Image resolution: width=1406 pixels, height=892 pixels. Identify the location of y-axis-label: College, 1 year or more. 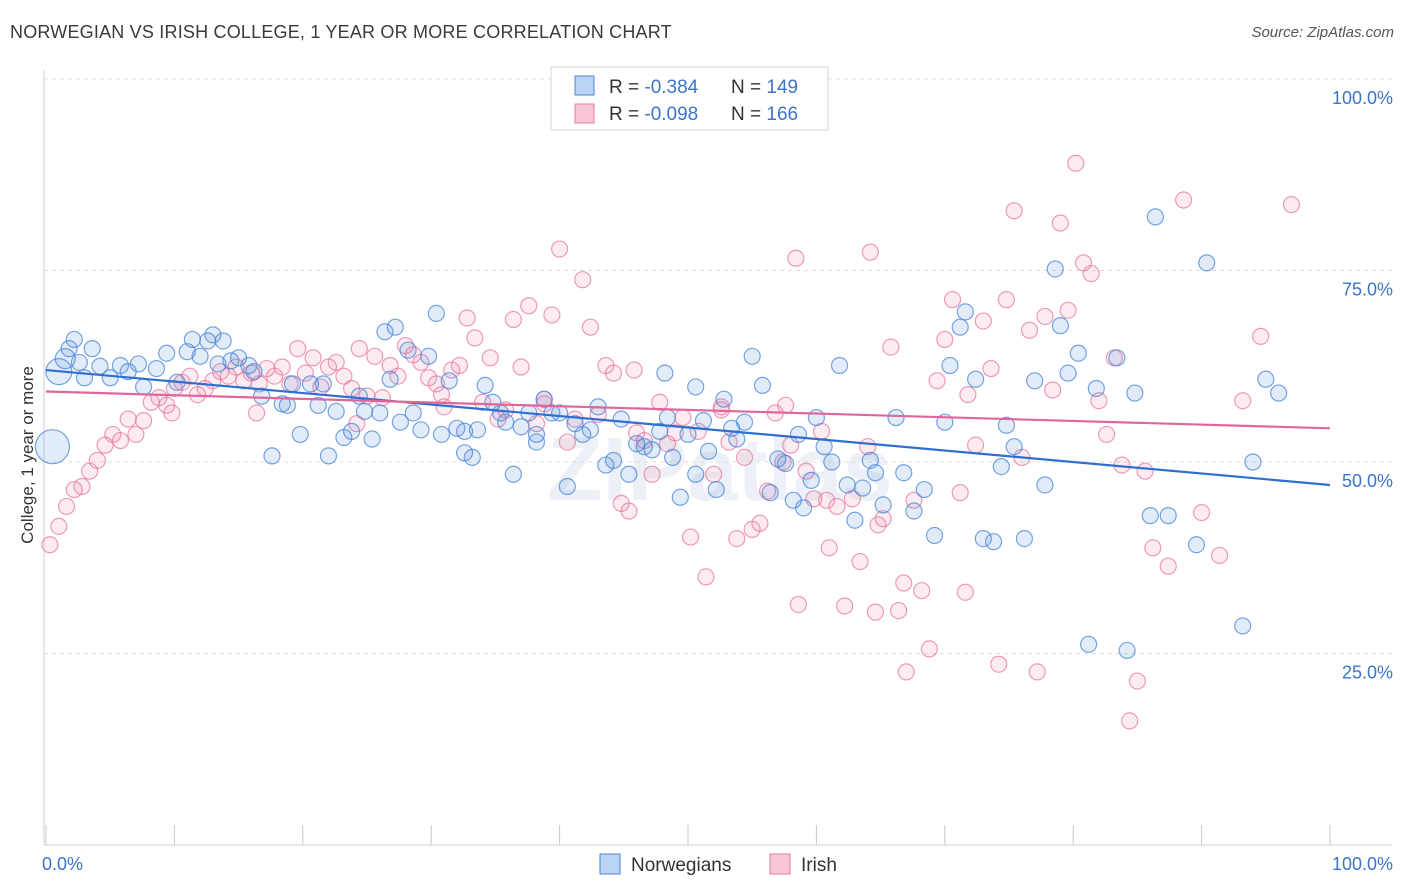
(27, 455).